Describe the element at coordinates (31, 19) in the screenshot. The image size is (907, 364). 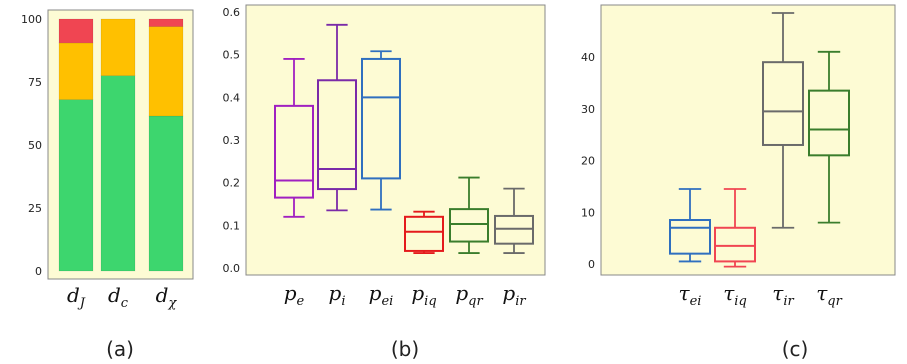
I see `y-tick-label: 100` at that location.